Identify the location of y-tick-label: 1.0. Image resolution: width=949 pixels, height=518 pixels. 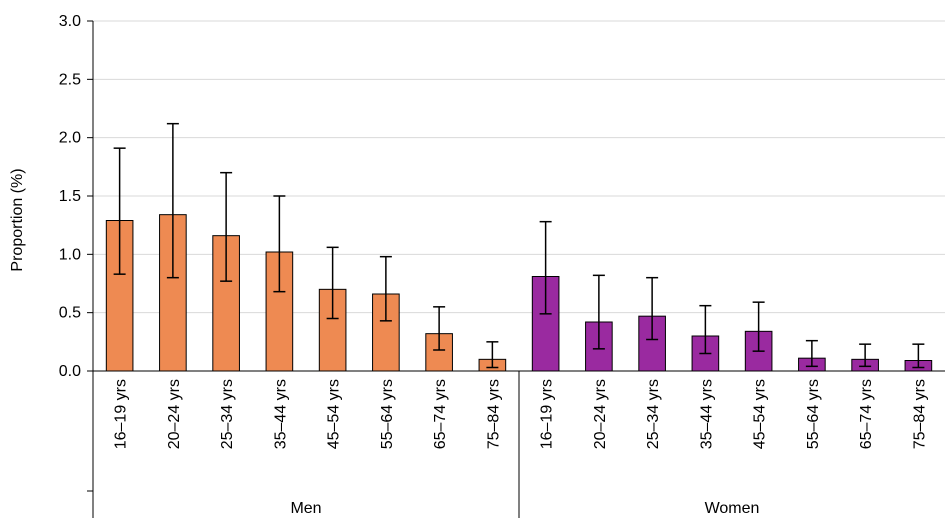
(70, 254).